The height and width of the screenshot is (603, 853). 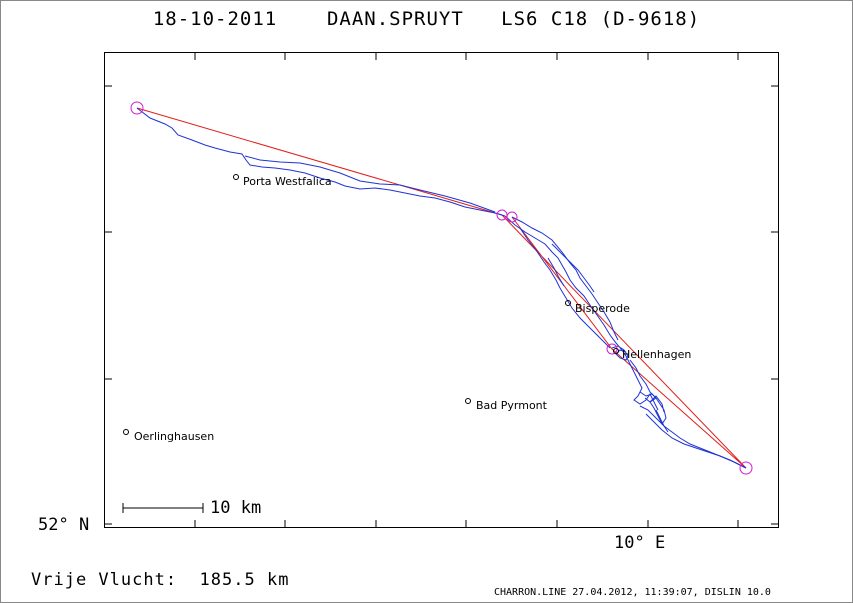 What do you see at coordinates (616, 351) in the screenshot?
I see `town-marker-hellenhagen` at bounding box center [616, 351].